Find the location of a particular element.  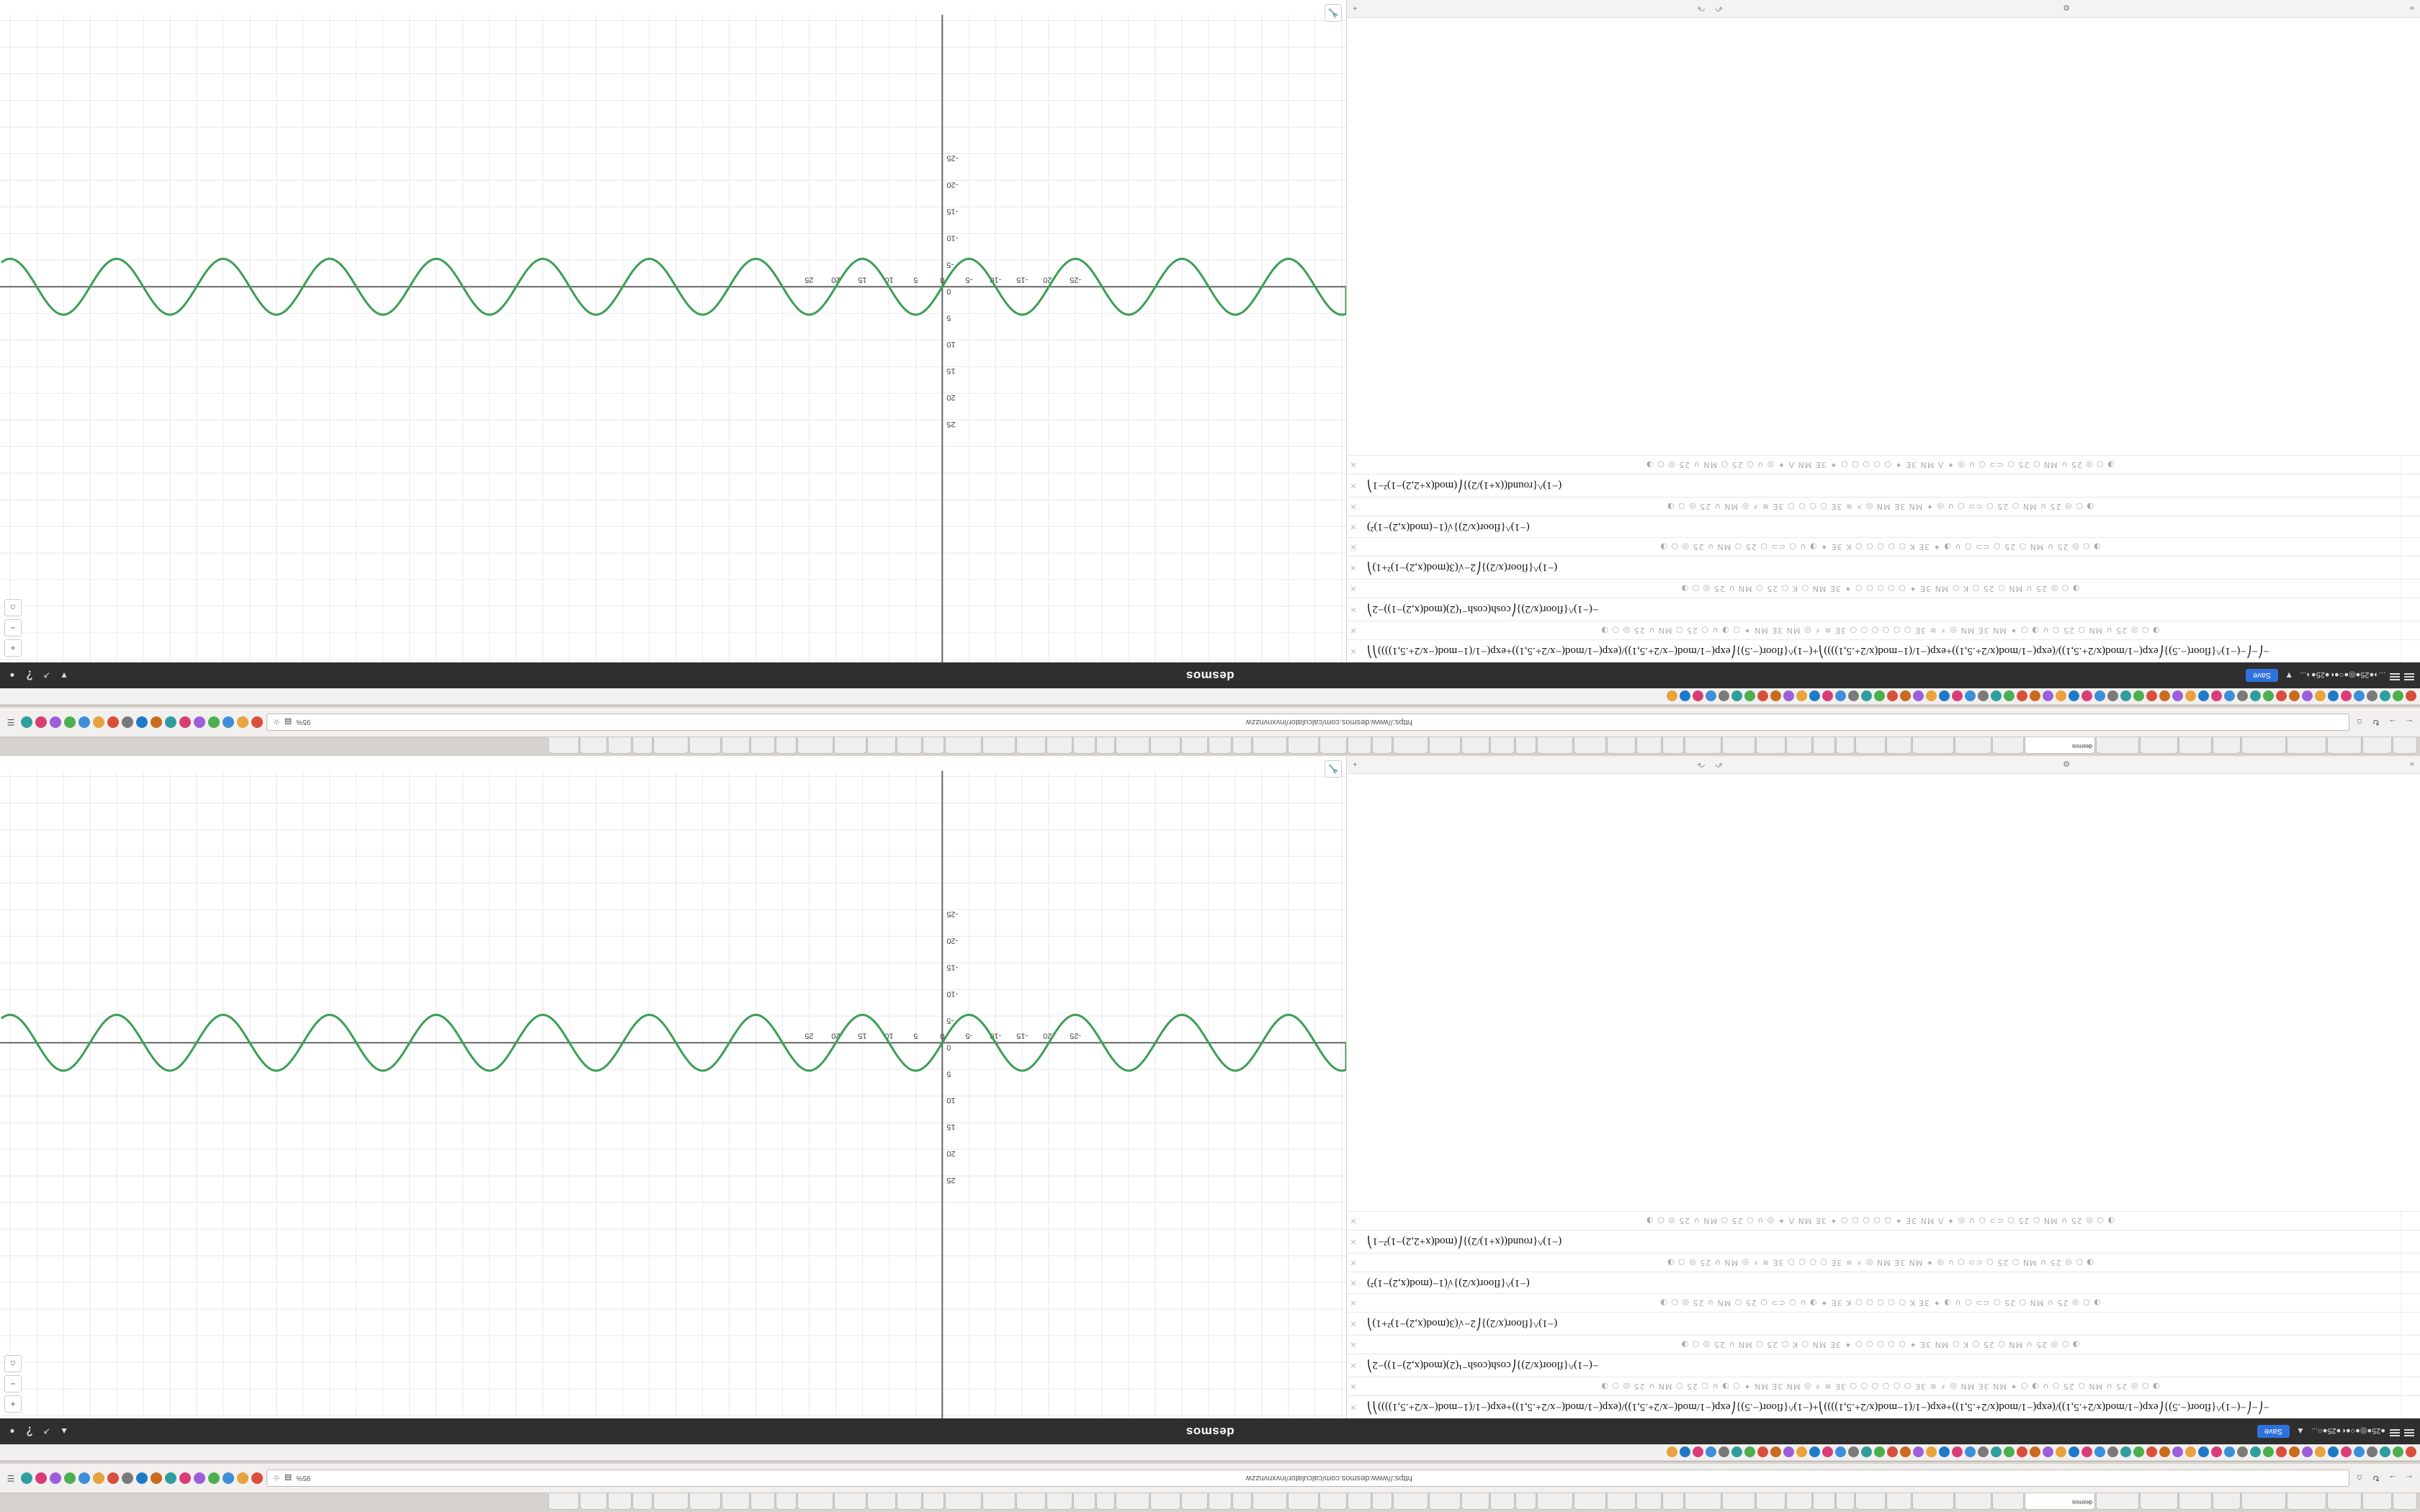

save-button: Save is located at coordinates (2273, 1431).